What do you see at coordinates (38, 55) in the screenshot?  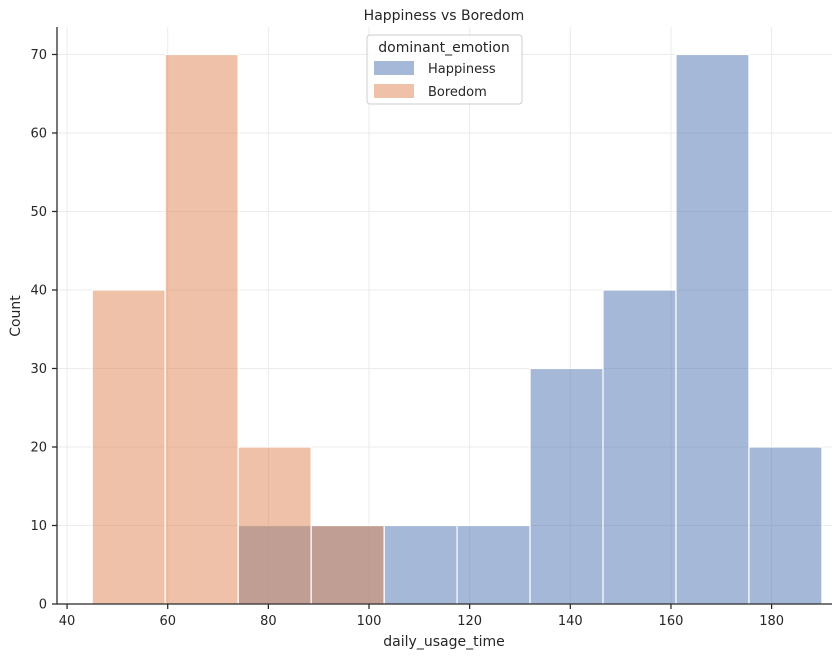 I see `y-tick-label: 70` at bounding box center [38, 55].